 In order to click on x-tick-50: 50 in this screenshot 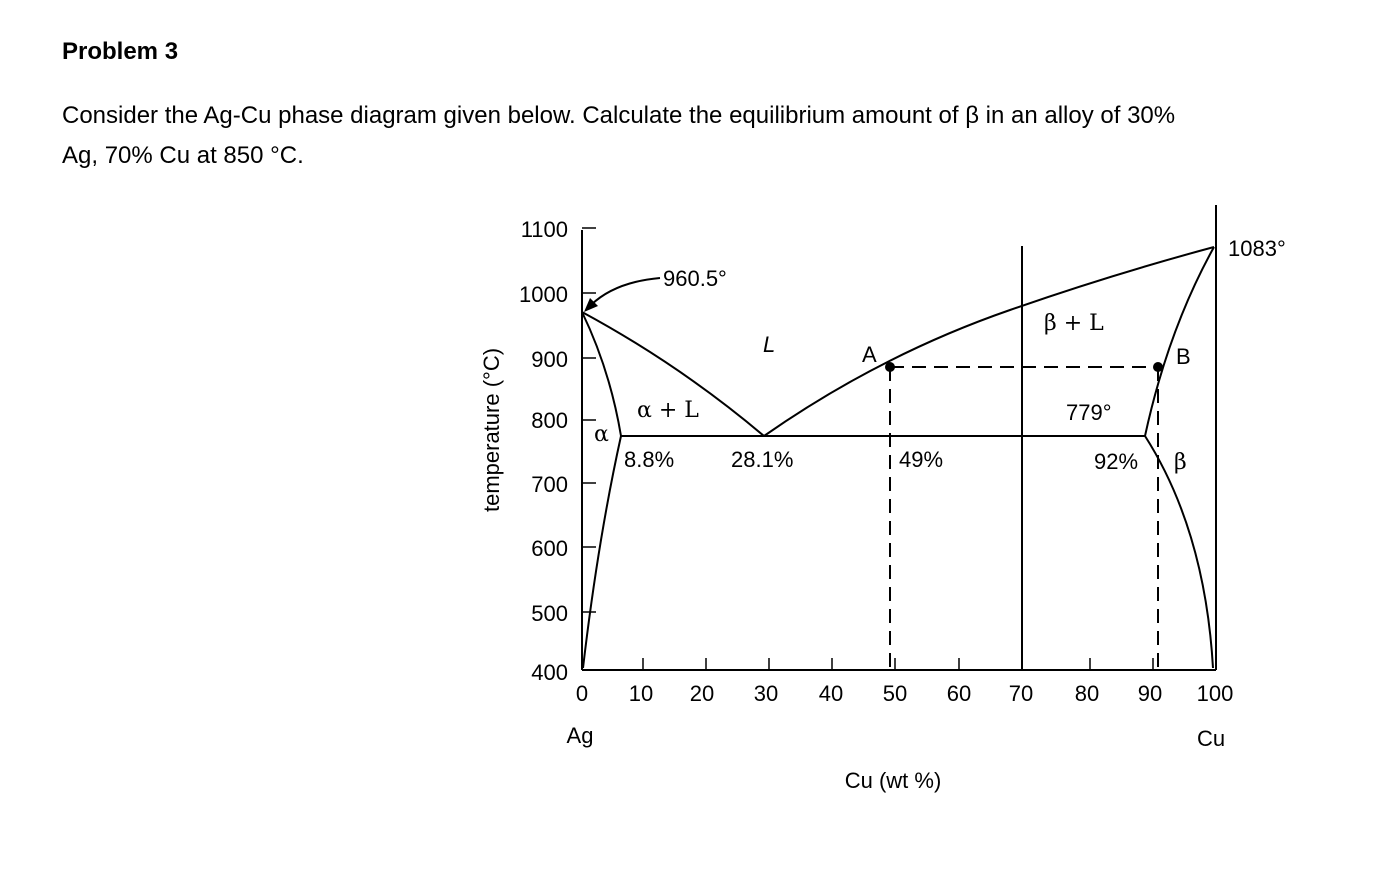, I will do `click(895, 693)`.